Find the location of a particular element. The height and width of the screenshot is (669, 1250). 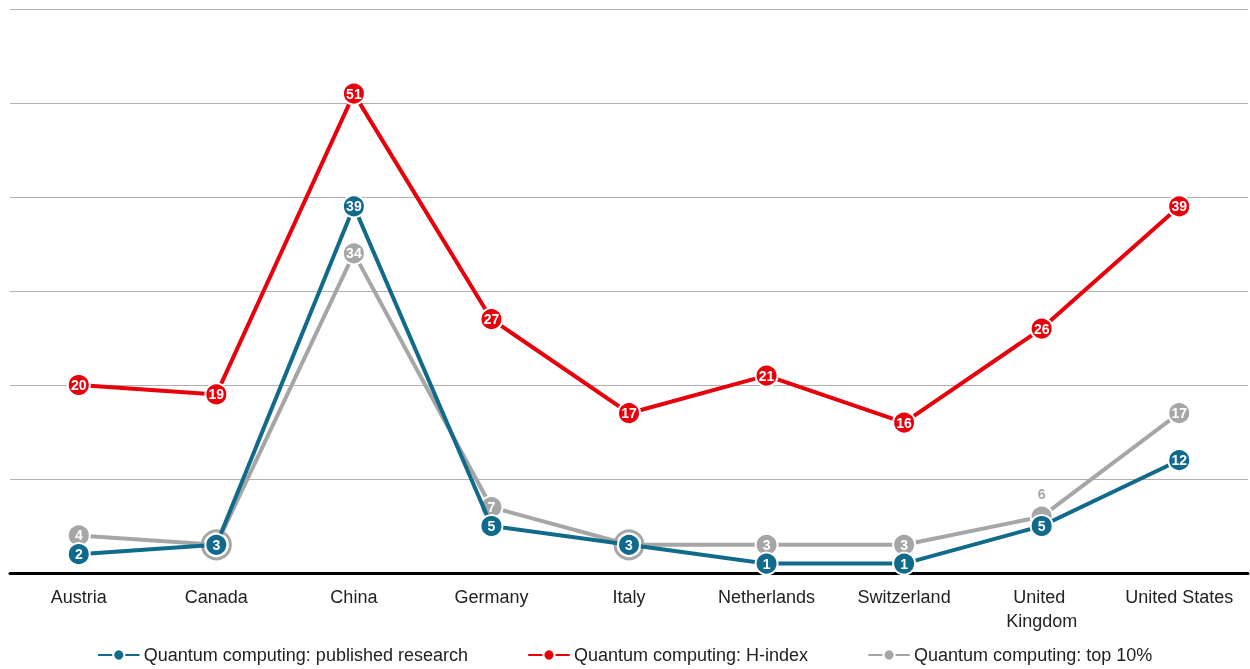

data-label: 20 is located at coordinates (78, 385).